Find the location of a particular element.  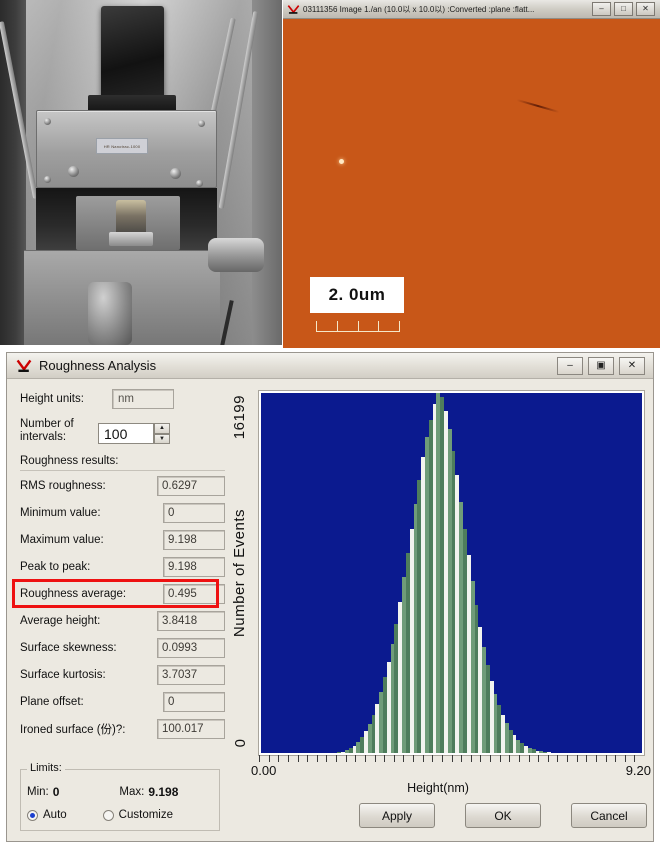

result-value-field: 100.017 is located at coordinates (191, 729).